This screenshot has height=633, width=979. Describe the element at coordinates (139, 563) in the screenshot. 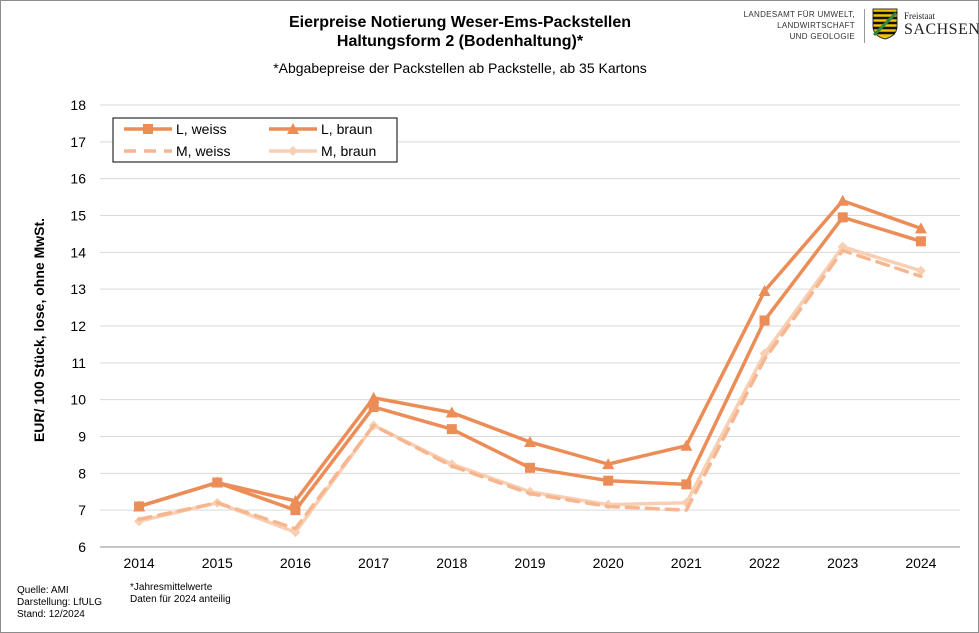

I see `x-tick-label-2014: 2014` at that location.